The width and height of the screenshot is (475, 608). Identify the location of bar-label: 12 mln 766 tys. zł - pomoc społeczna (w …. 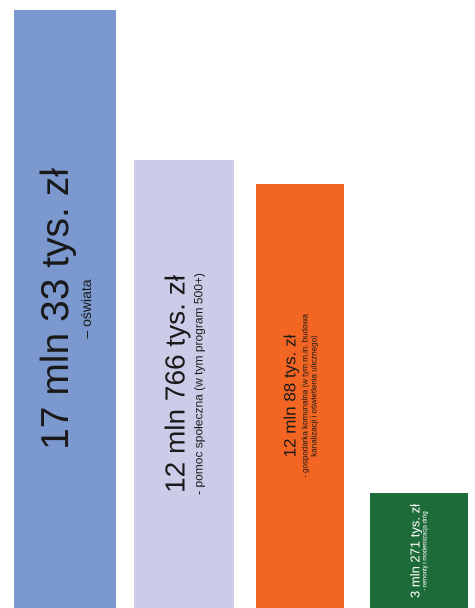
(183, 384).